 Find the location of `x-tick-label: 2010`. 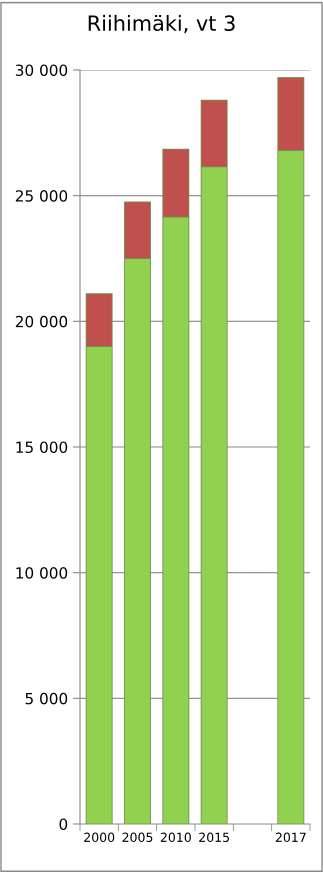

x-tick-label: 2010 is located at coordinates (175, 837).